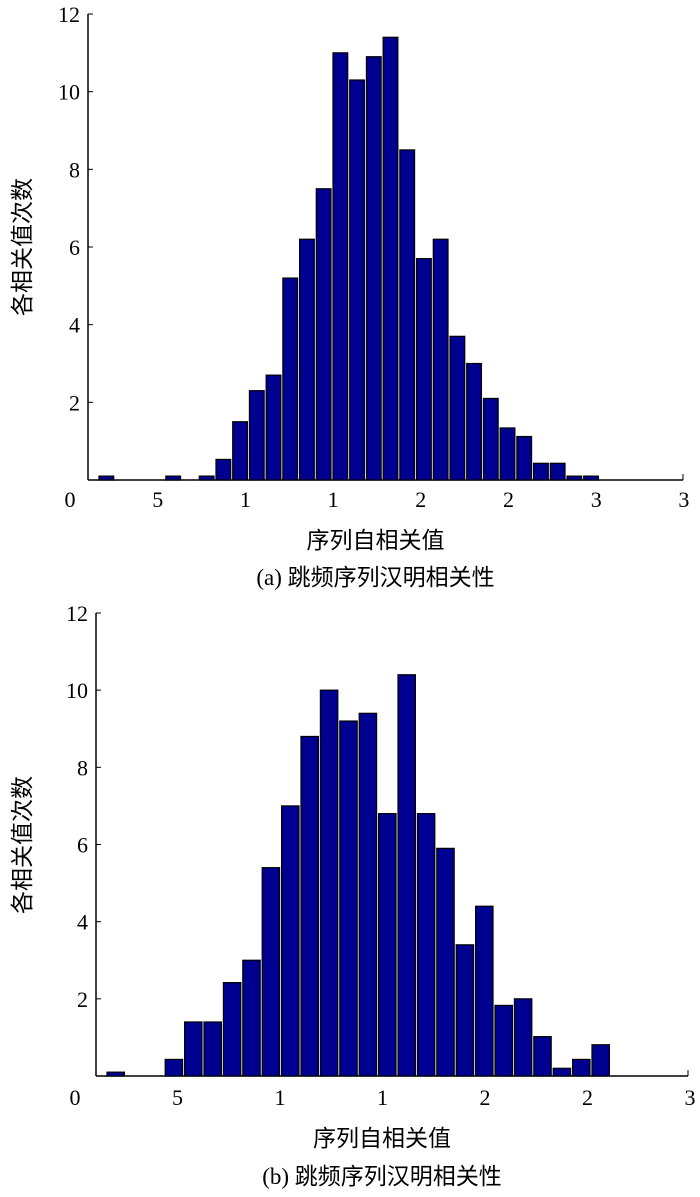  What do you see at coordinates (382, 1176) in the screenshot?
I see `chart-caption: (b) 跳频序列汉明相关性` at bounding box center [382, 1176].